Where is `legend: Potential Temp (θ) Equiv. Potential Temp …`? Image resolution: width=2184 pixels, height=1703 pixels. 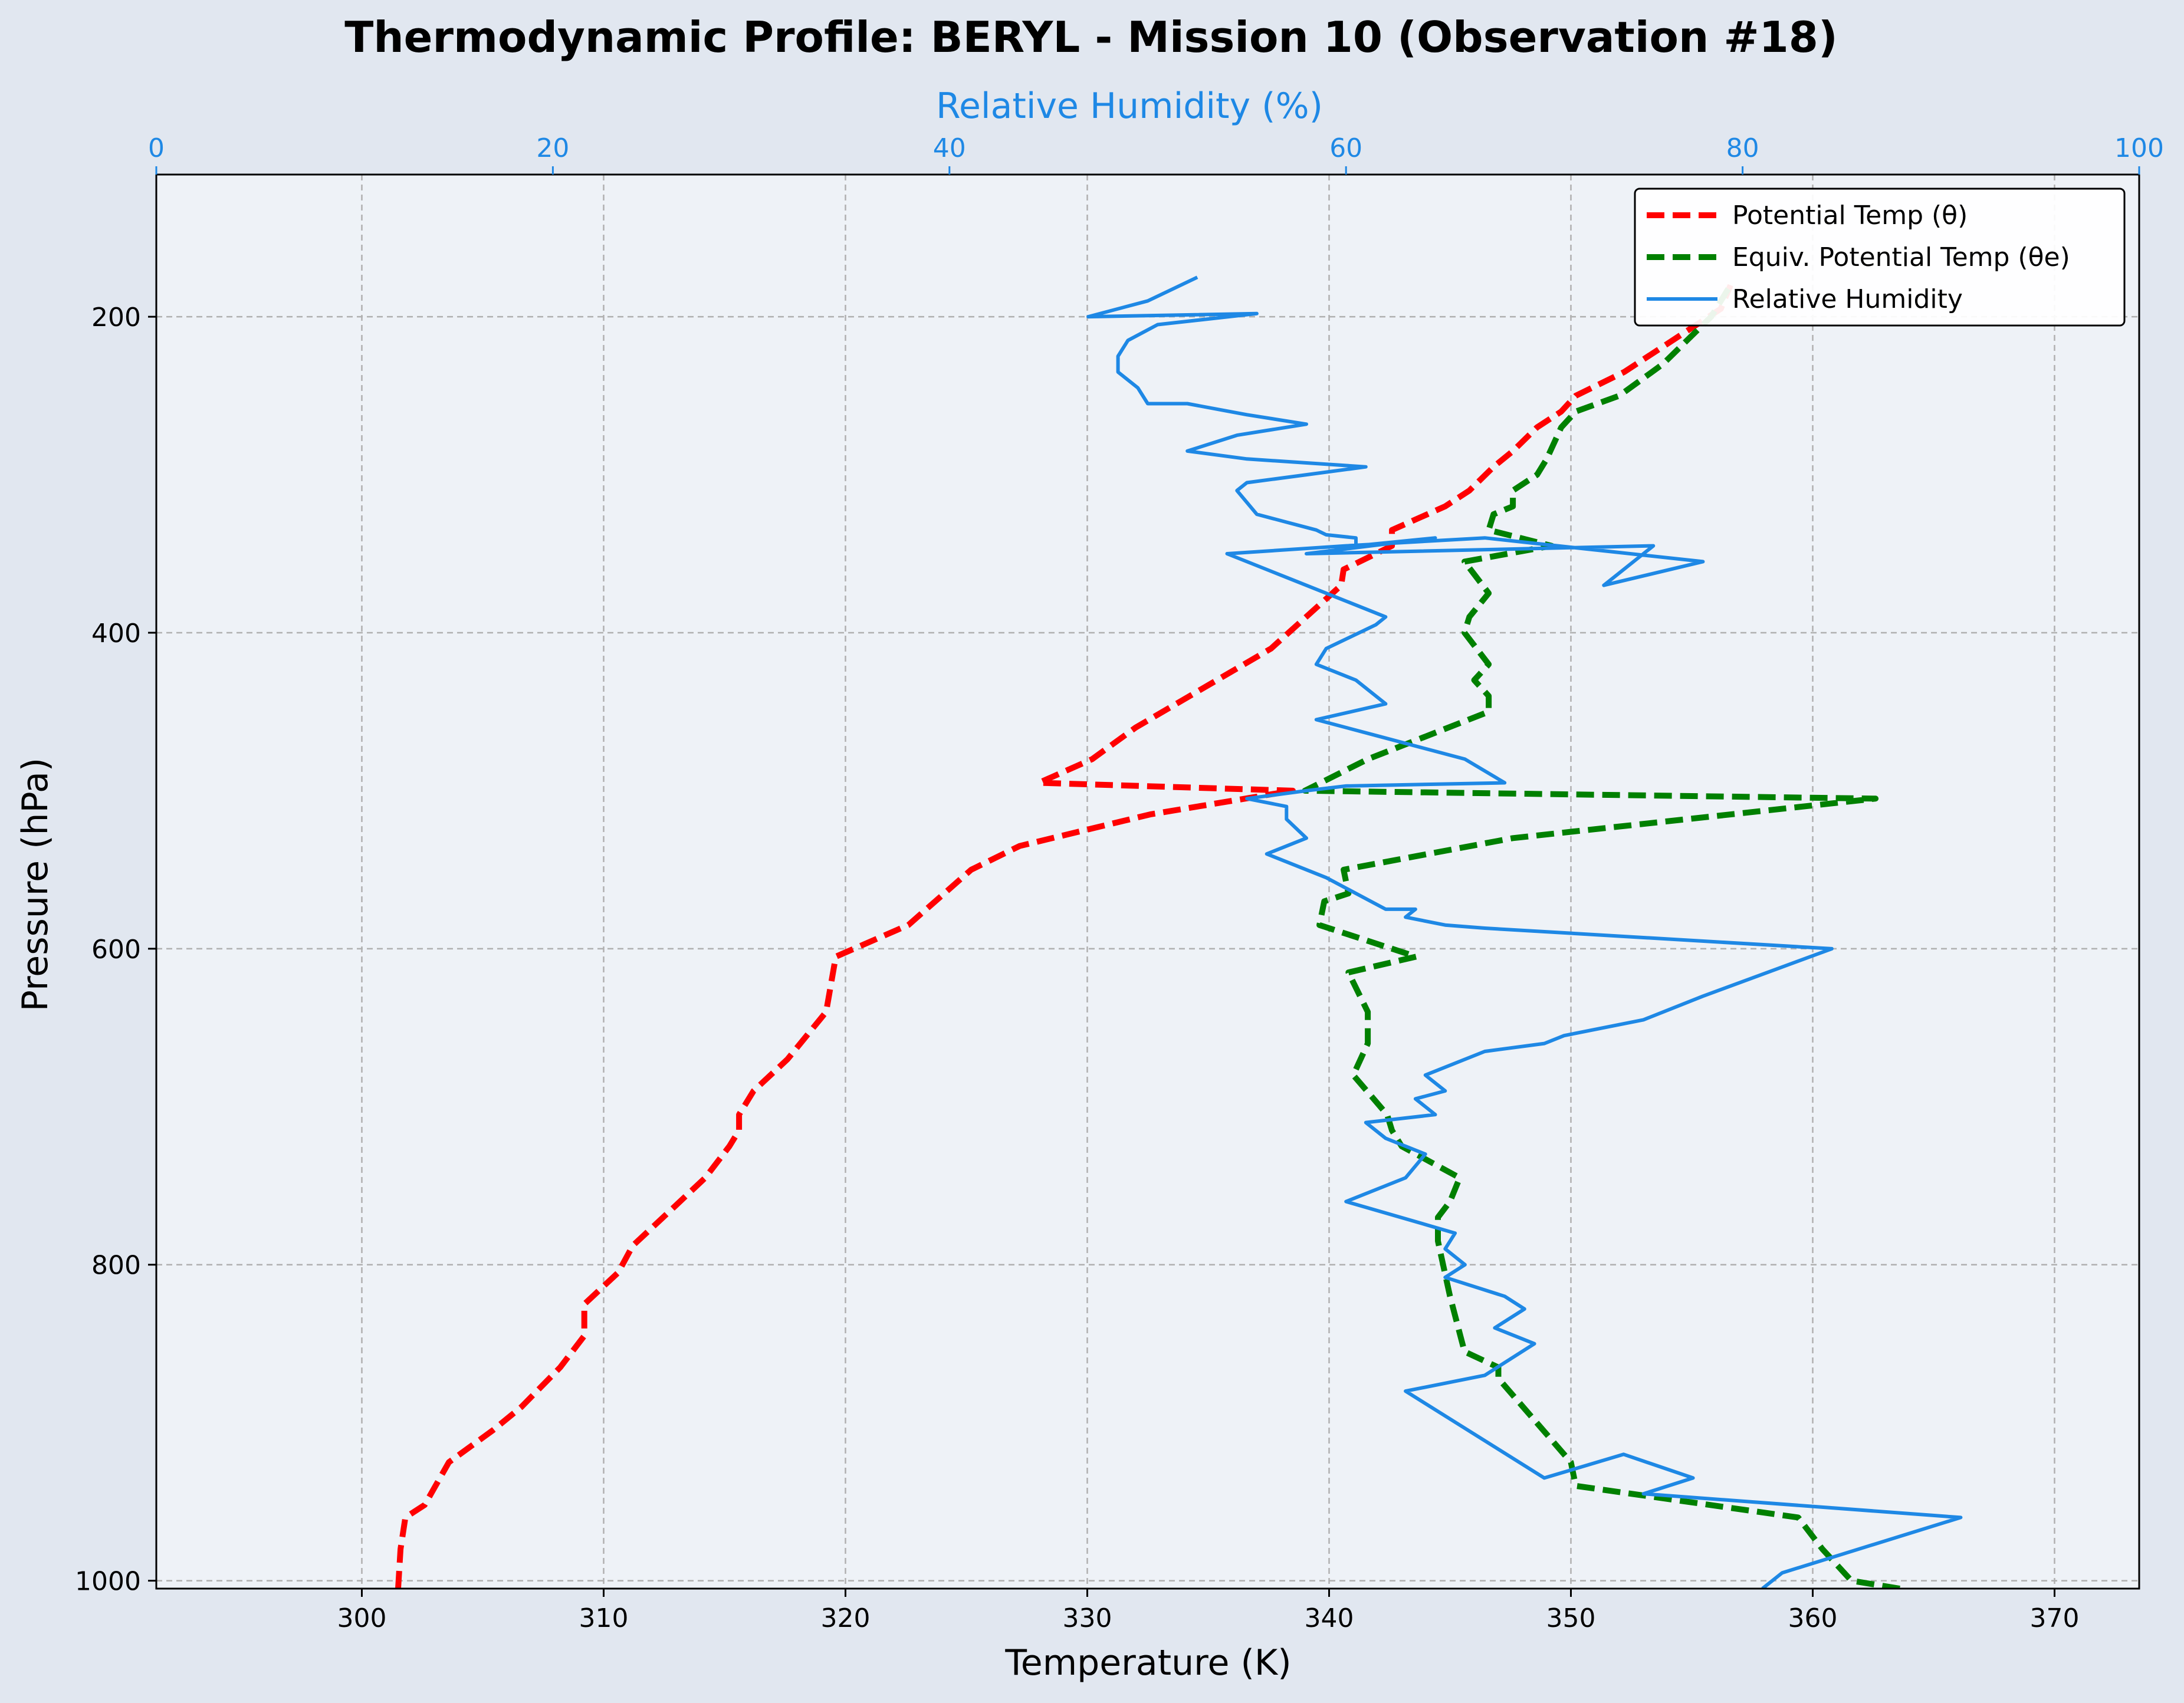 legend: Potential Temp (θ) Equiv. Potential Temp … is located at coordinates (1880, 257).